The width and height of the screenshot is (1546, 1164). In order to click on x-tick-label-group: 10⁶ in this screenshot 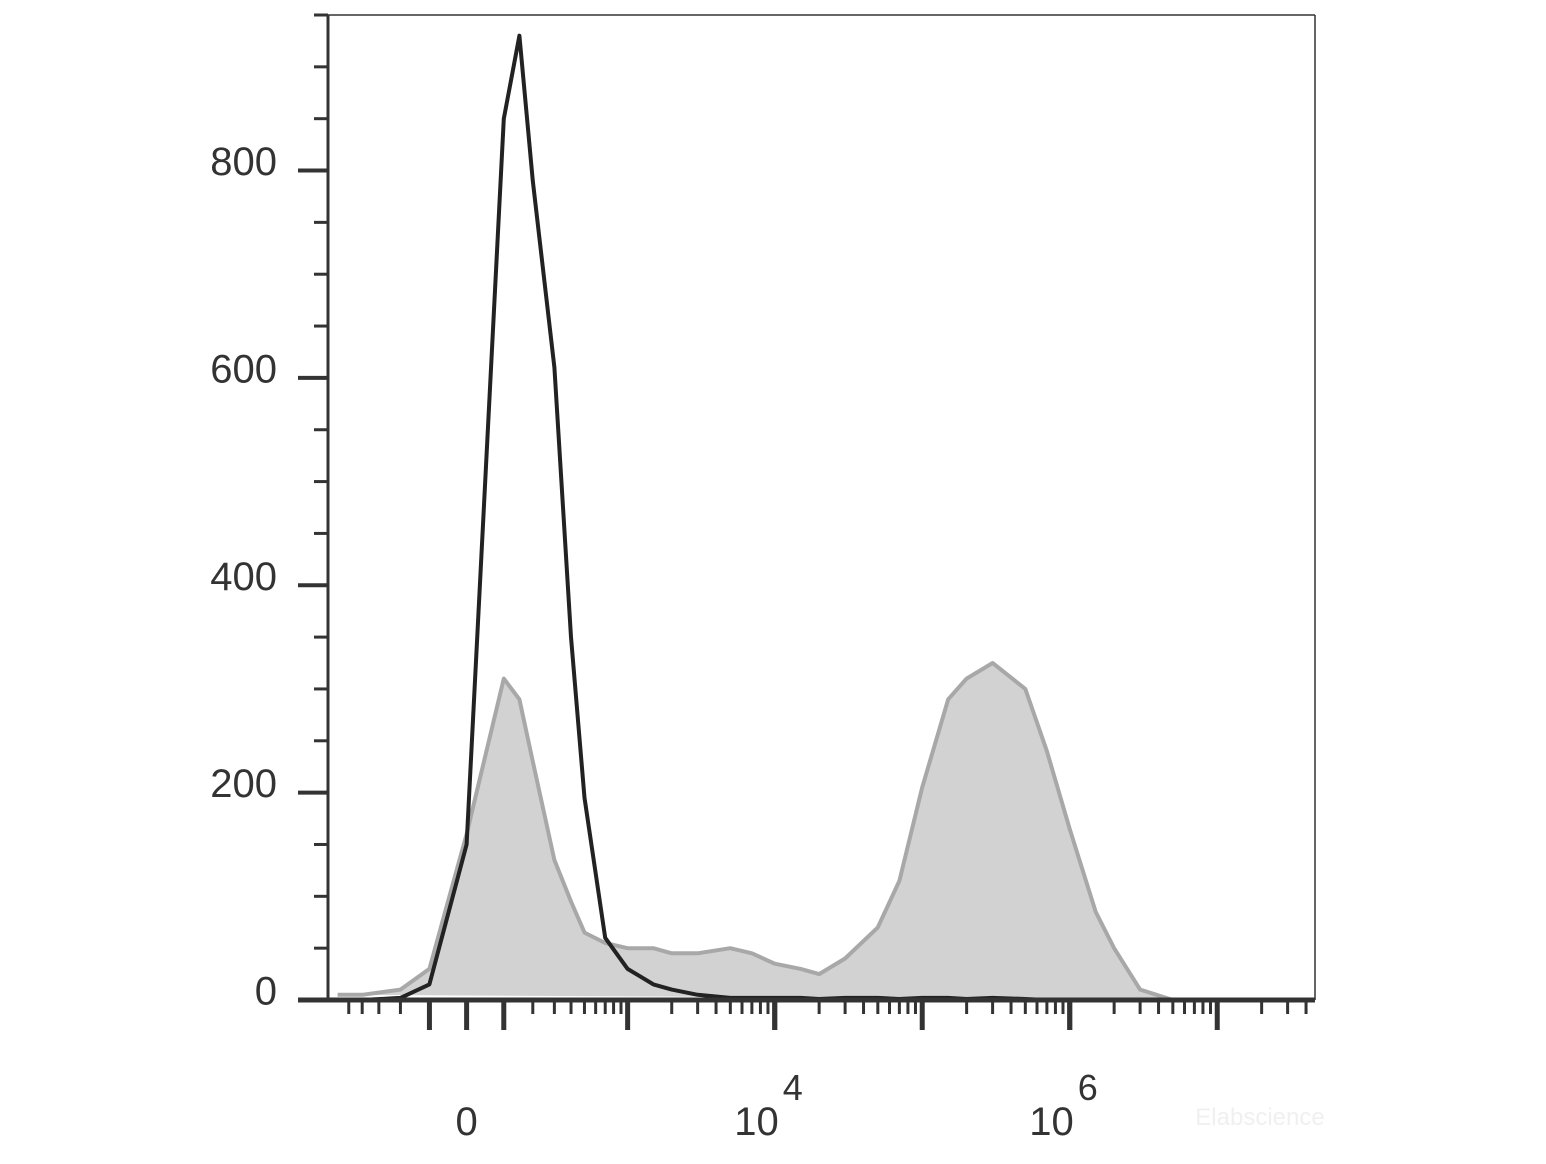, I will do `click(1063, 1105)`.